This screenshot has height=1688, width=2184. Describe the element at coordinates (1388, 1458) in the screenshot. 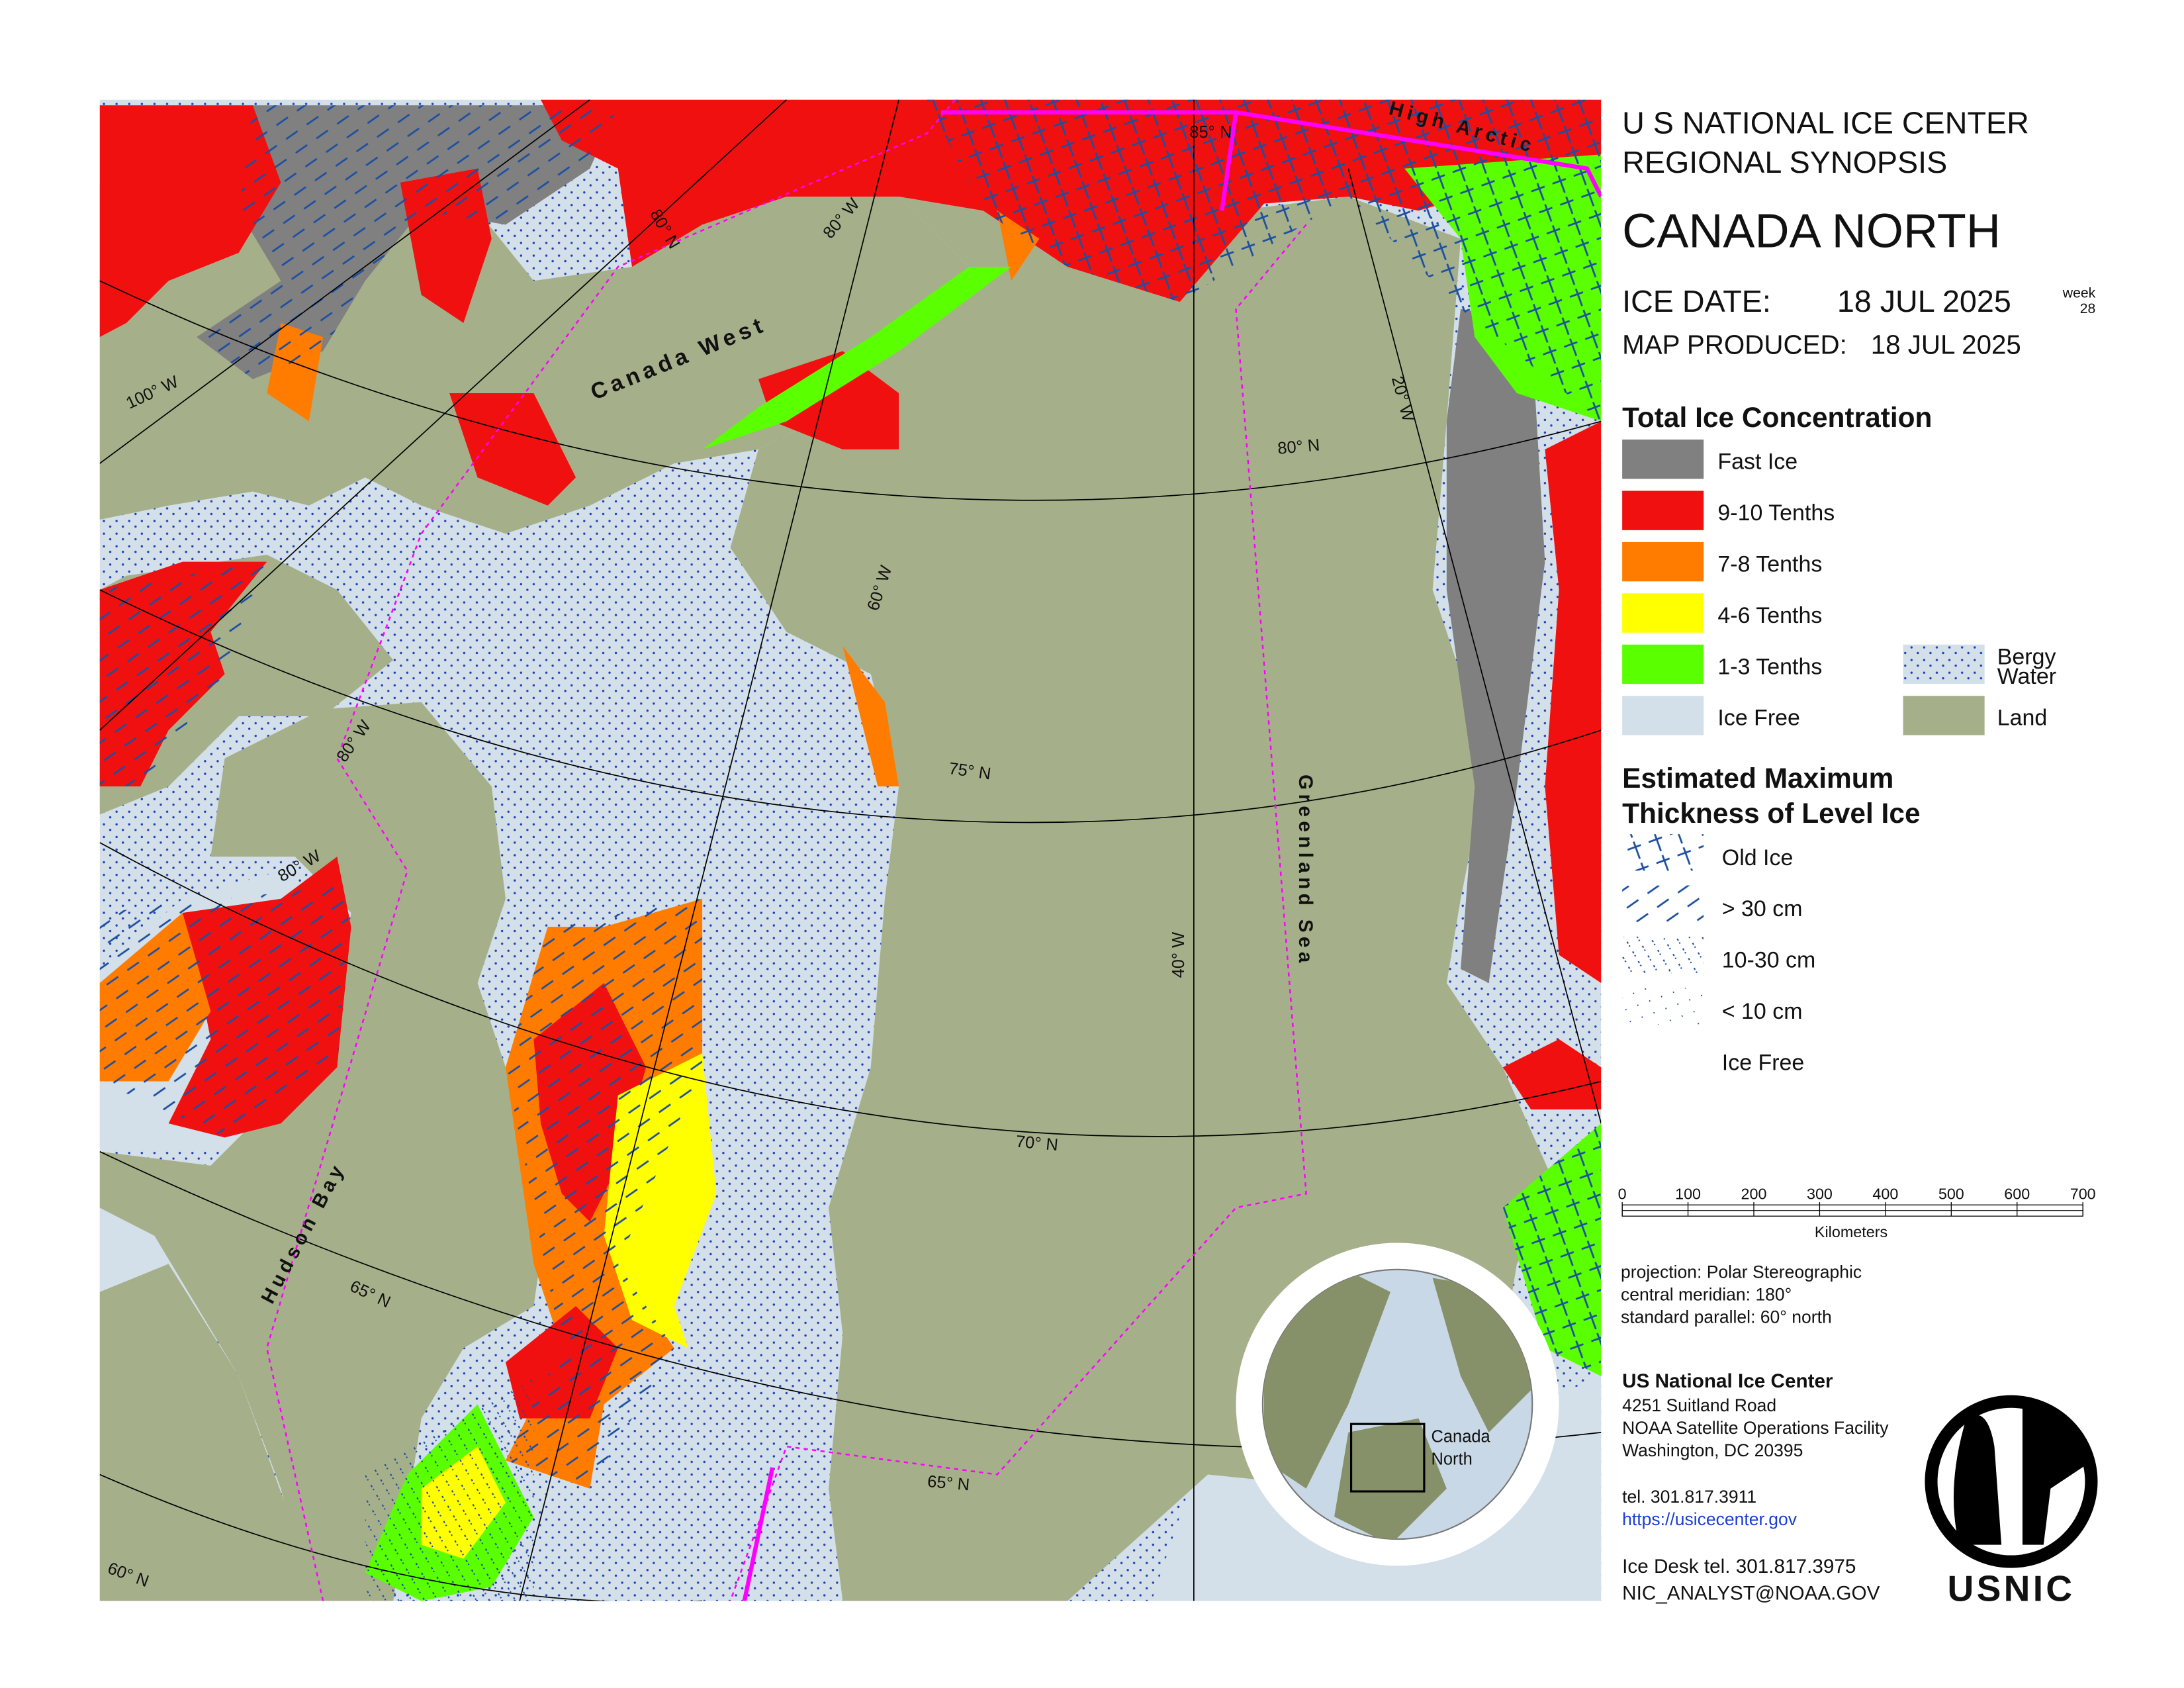

I see `inset-box` at that location.